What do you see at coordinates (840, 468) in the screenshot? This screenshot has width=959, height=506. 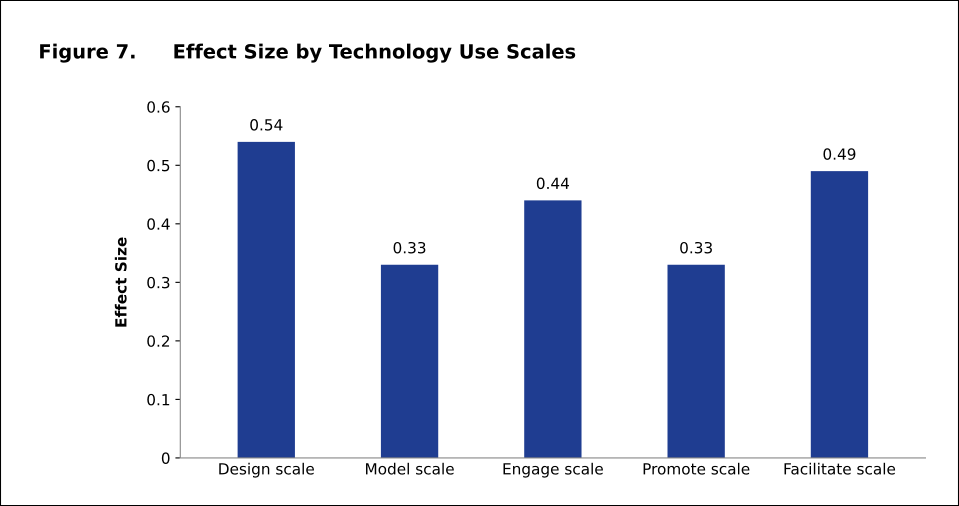 I see `x-tick-label: Facilitate scale` at bounding box center [840, 468].